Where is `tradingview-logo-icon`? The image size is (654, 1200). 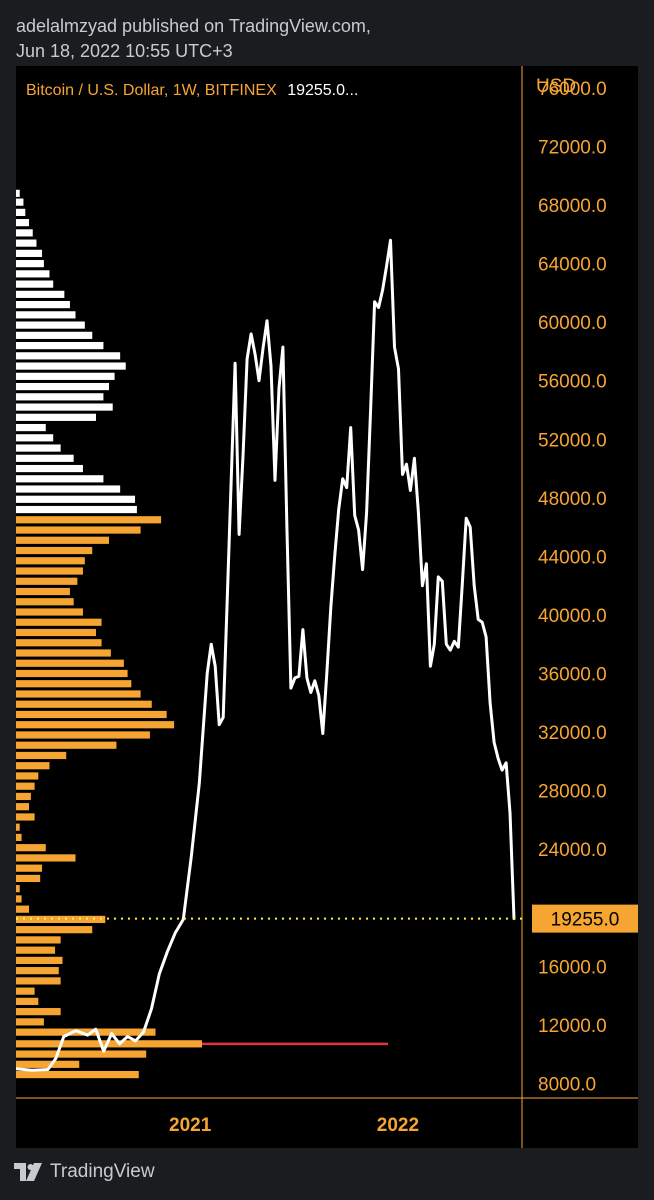 tradingview-logo-icon is located at coordinates (28, 1172).